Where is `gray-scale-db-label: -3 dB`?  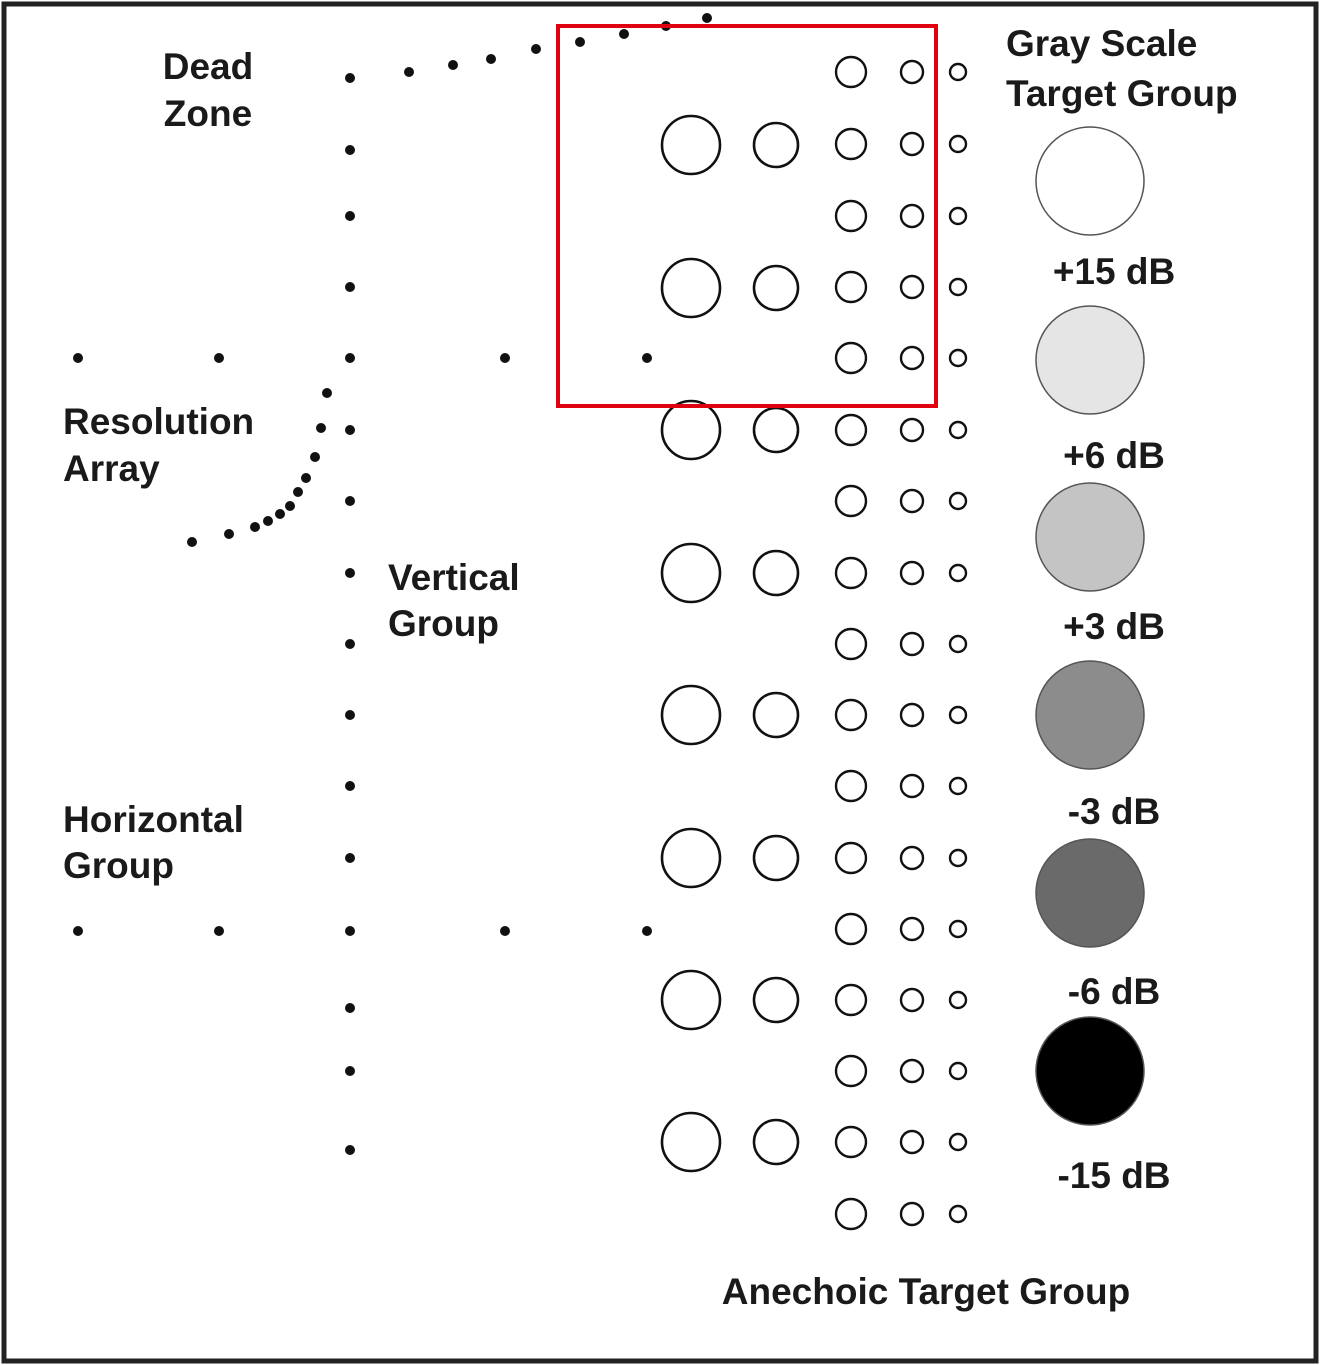
gray-scale-db-label: -3 dB is located at coordinates (1114, 811).